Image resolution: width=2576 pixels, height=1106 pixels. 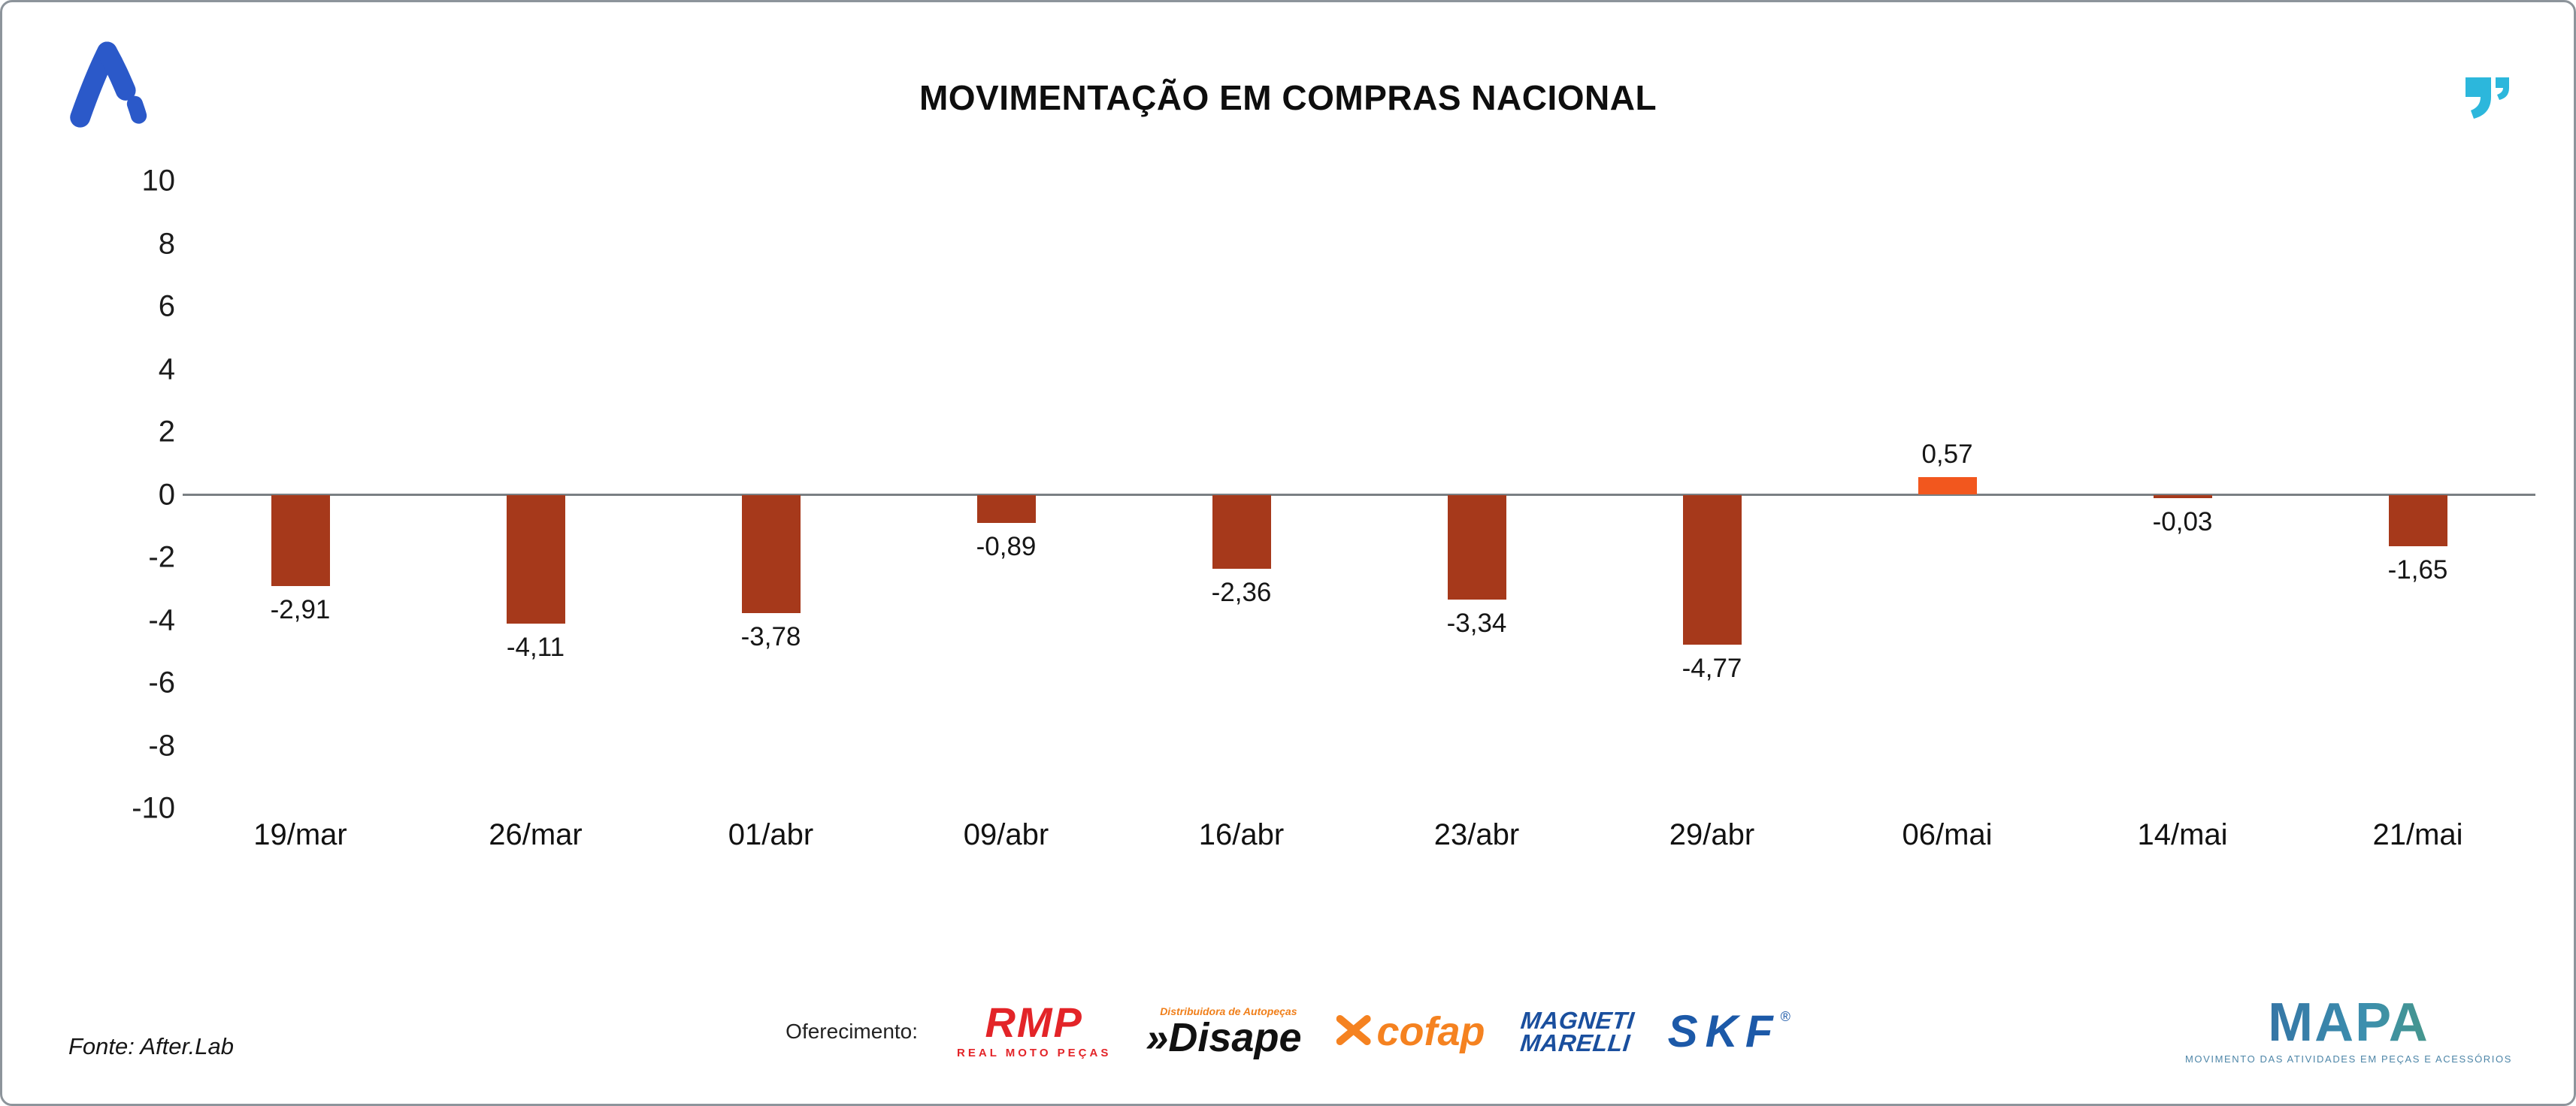 What do you see at coordinates (1034, 1022) in the screenshot?
I see `rmp-logo-text: RMP` at bounding box center [1034, 1022].